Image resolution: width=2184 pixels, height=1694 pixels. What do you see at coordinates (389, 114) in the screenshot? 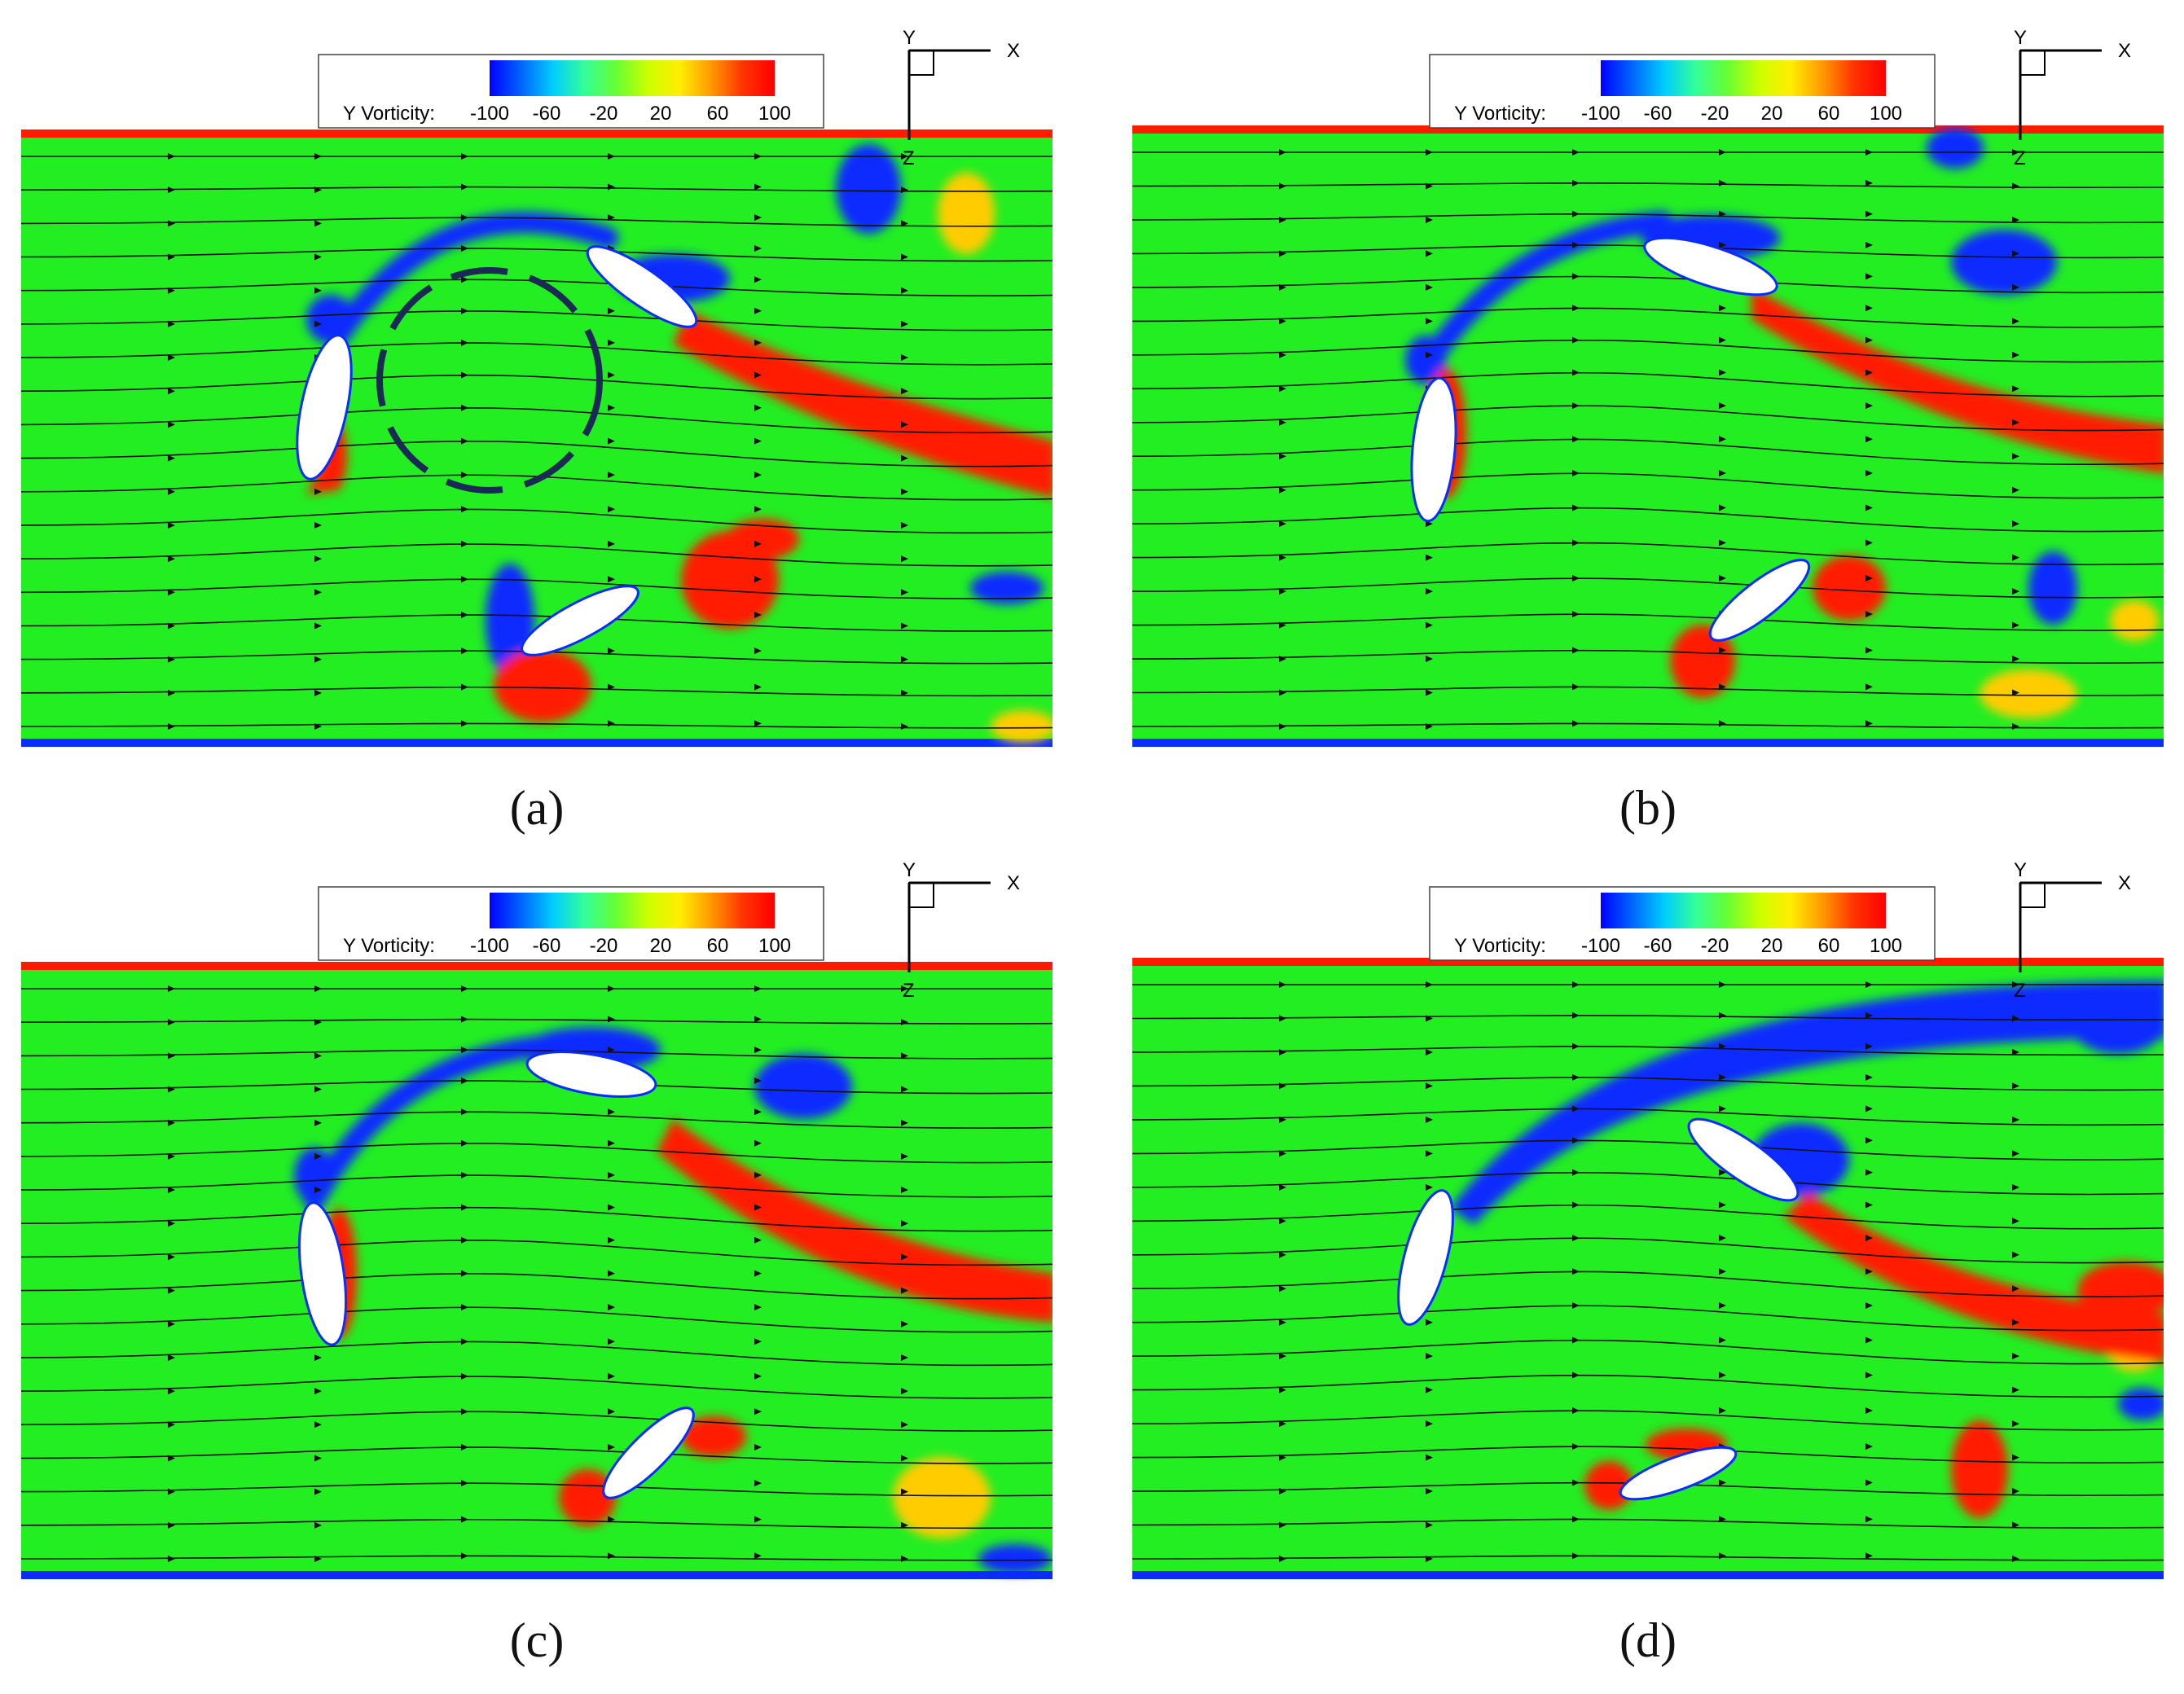
I see `colorbar-title: Y Vorticity:` at bounding box center [389, 114].